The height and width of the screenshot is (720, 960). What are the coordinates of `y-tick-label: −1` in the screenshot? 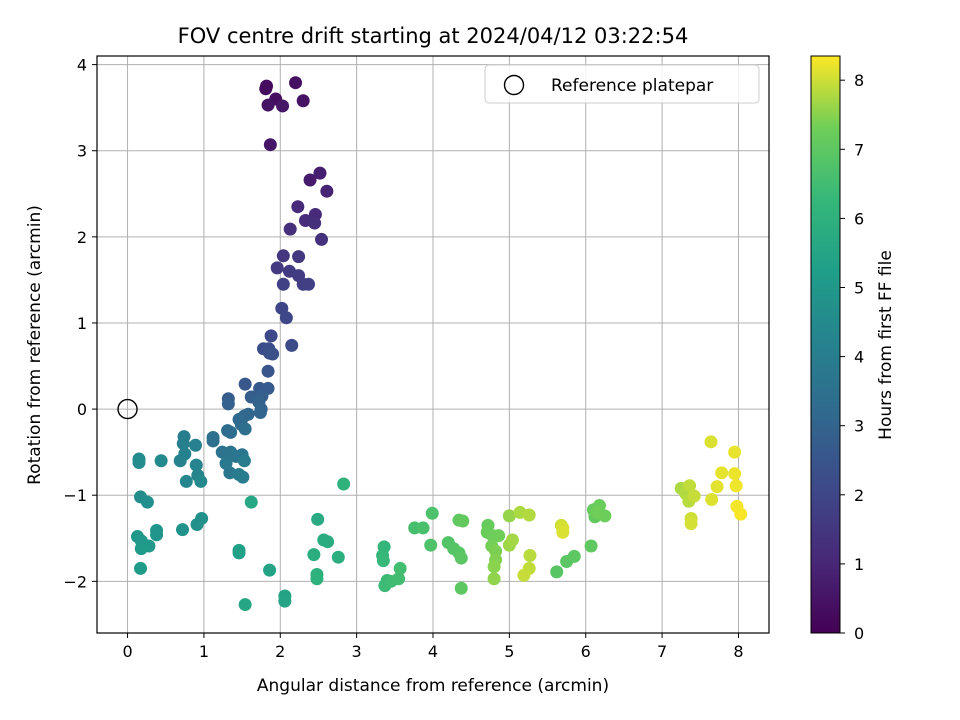 It's located at (75, 495).